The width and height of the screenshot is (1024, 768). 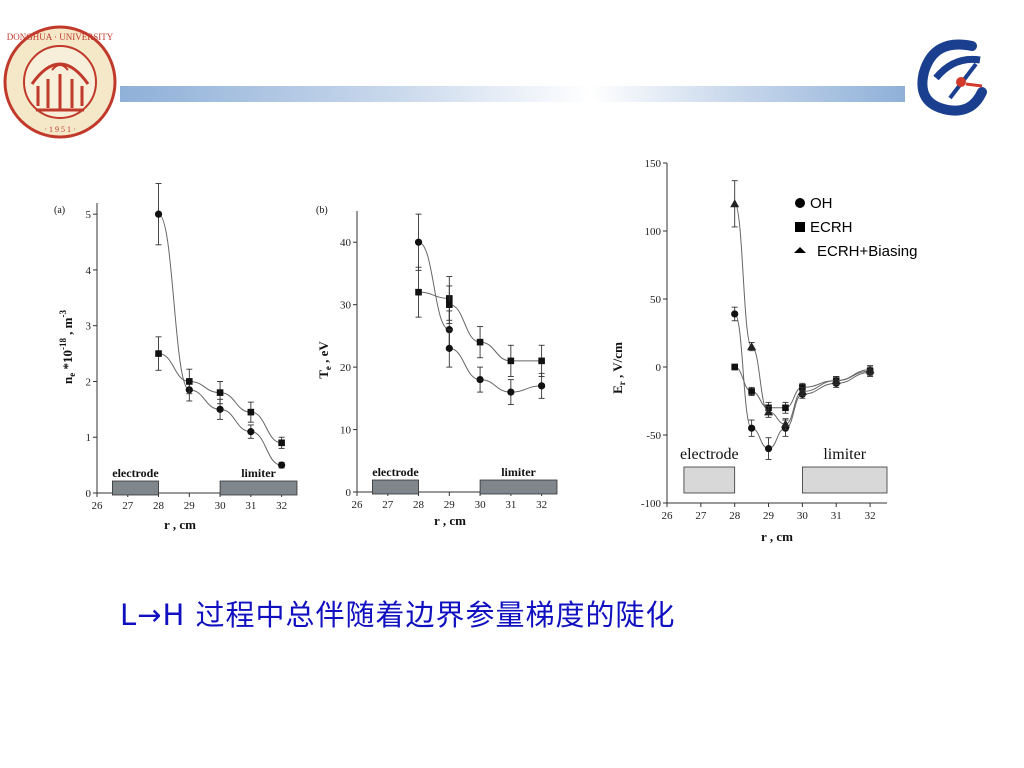 I want to click on chart-c-y-tick-label: 100, so click(x=653, y=232).